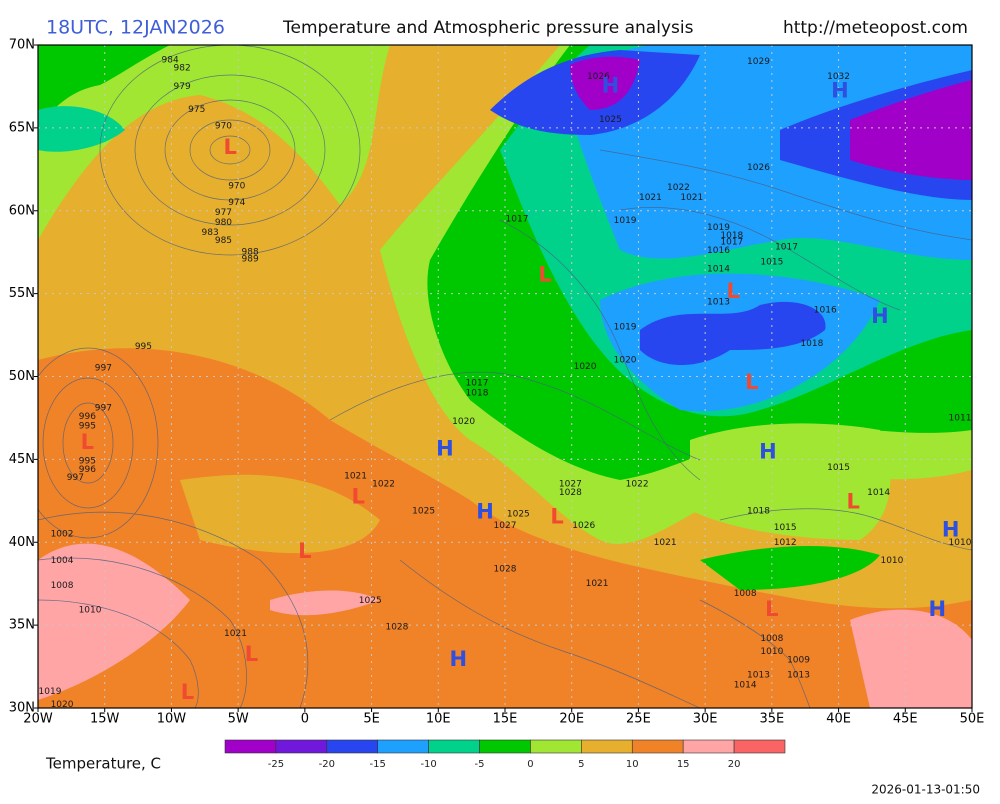 This screenshot has width=1000, height=804. What do you see at coordinates (172, 719) in the screenshot?
I see `lon-tick-label: 10W` at bounding box center [172, 719].